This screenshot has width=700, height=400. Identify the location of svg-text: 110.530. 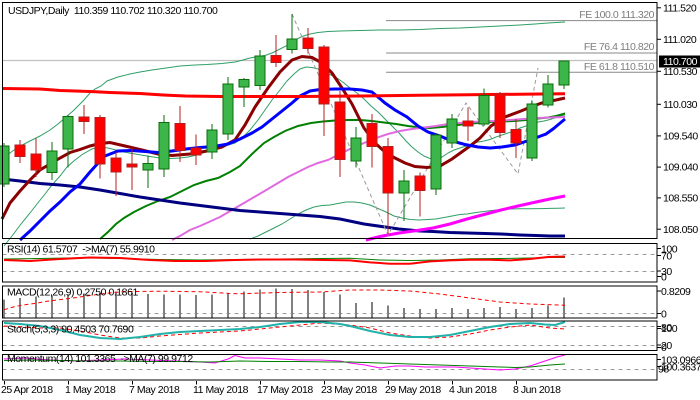
(680, 72).